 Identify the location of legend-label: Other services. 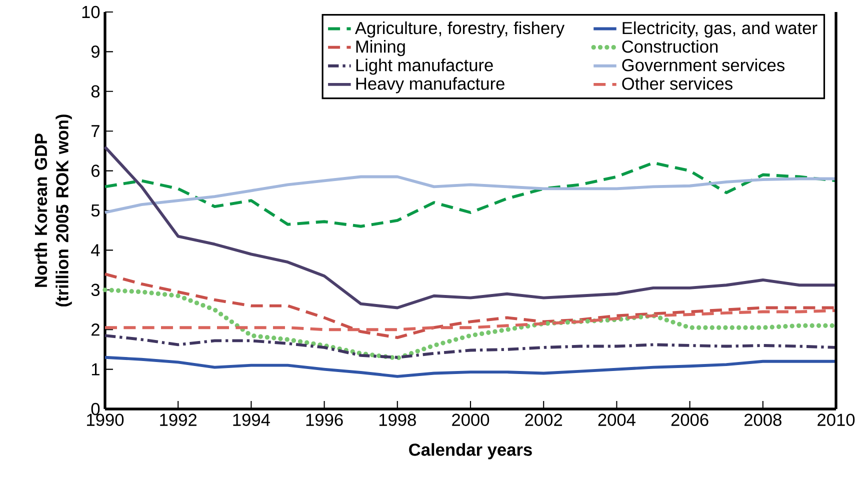
(677, 83).